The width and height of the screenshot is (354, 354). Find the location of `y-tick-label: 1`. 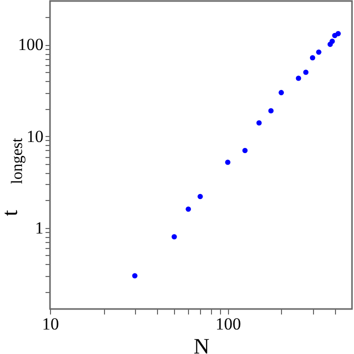

y-tick-label: 1 is located at coordinates (39, 228).